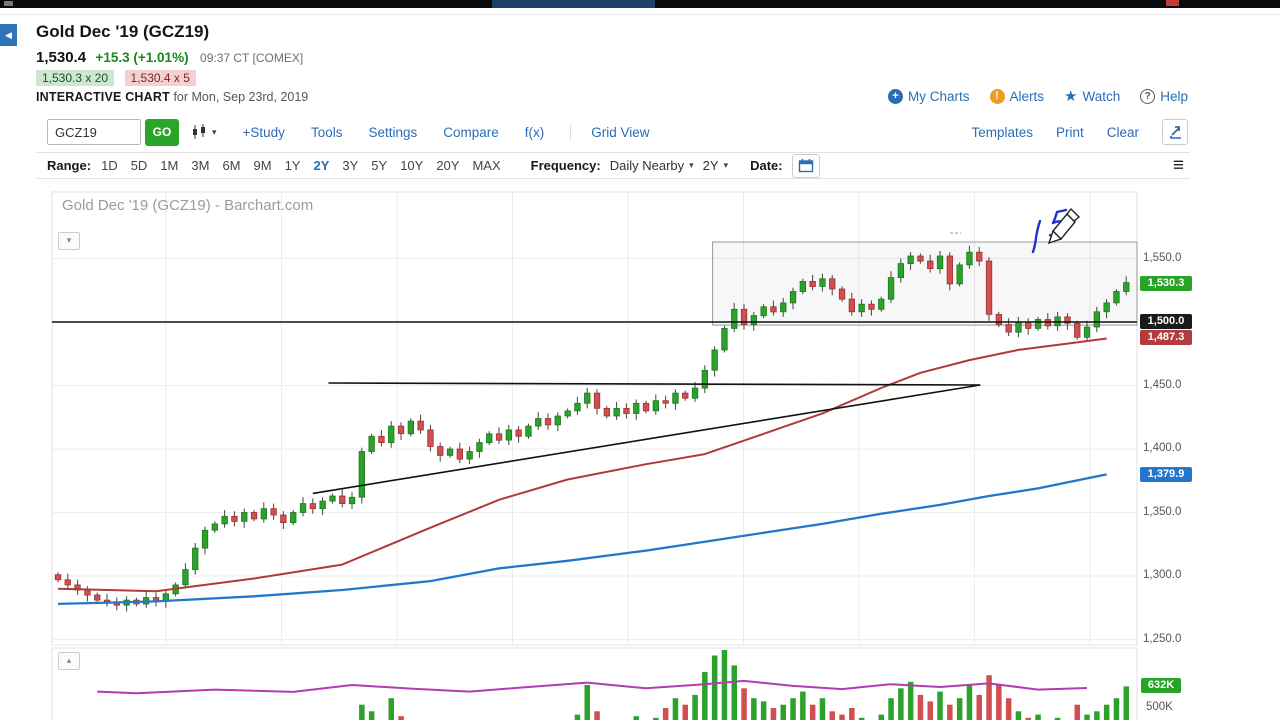 The image size is (1280, 720). What do you see at coordinates (326, 132) in the screenshot?
I see `tools-button: Tools` at bounding box center [326, 132].